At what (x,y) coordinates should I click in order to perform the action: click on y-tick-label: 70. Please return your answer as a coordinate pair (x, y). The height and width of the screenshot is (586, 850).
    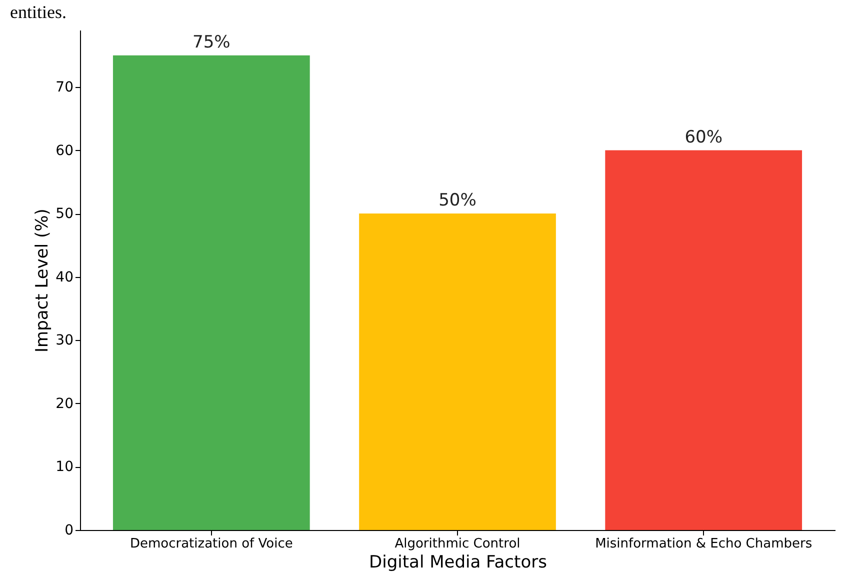
    Looking at the image, I should click on (65, 87).